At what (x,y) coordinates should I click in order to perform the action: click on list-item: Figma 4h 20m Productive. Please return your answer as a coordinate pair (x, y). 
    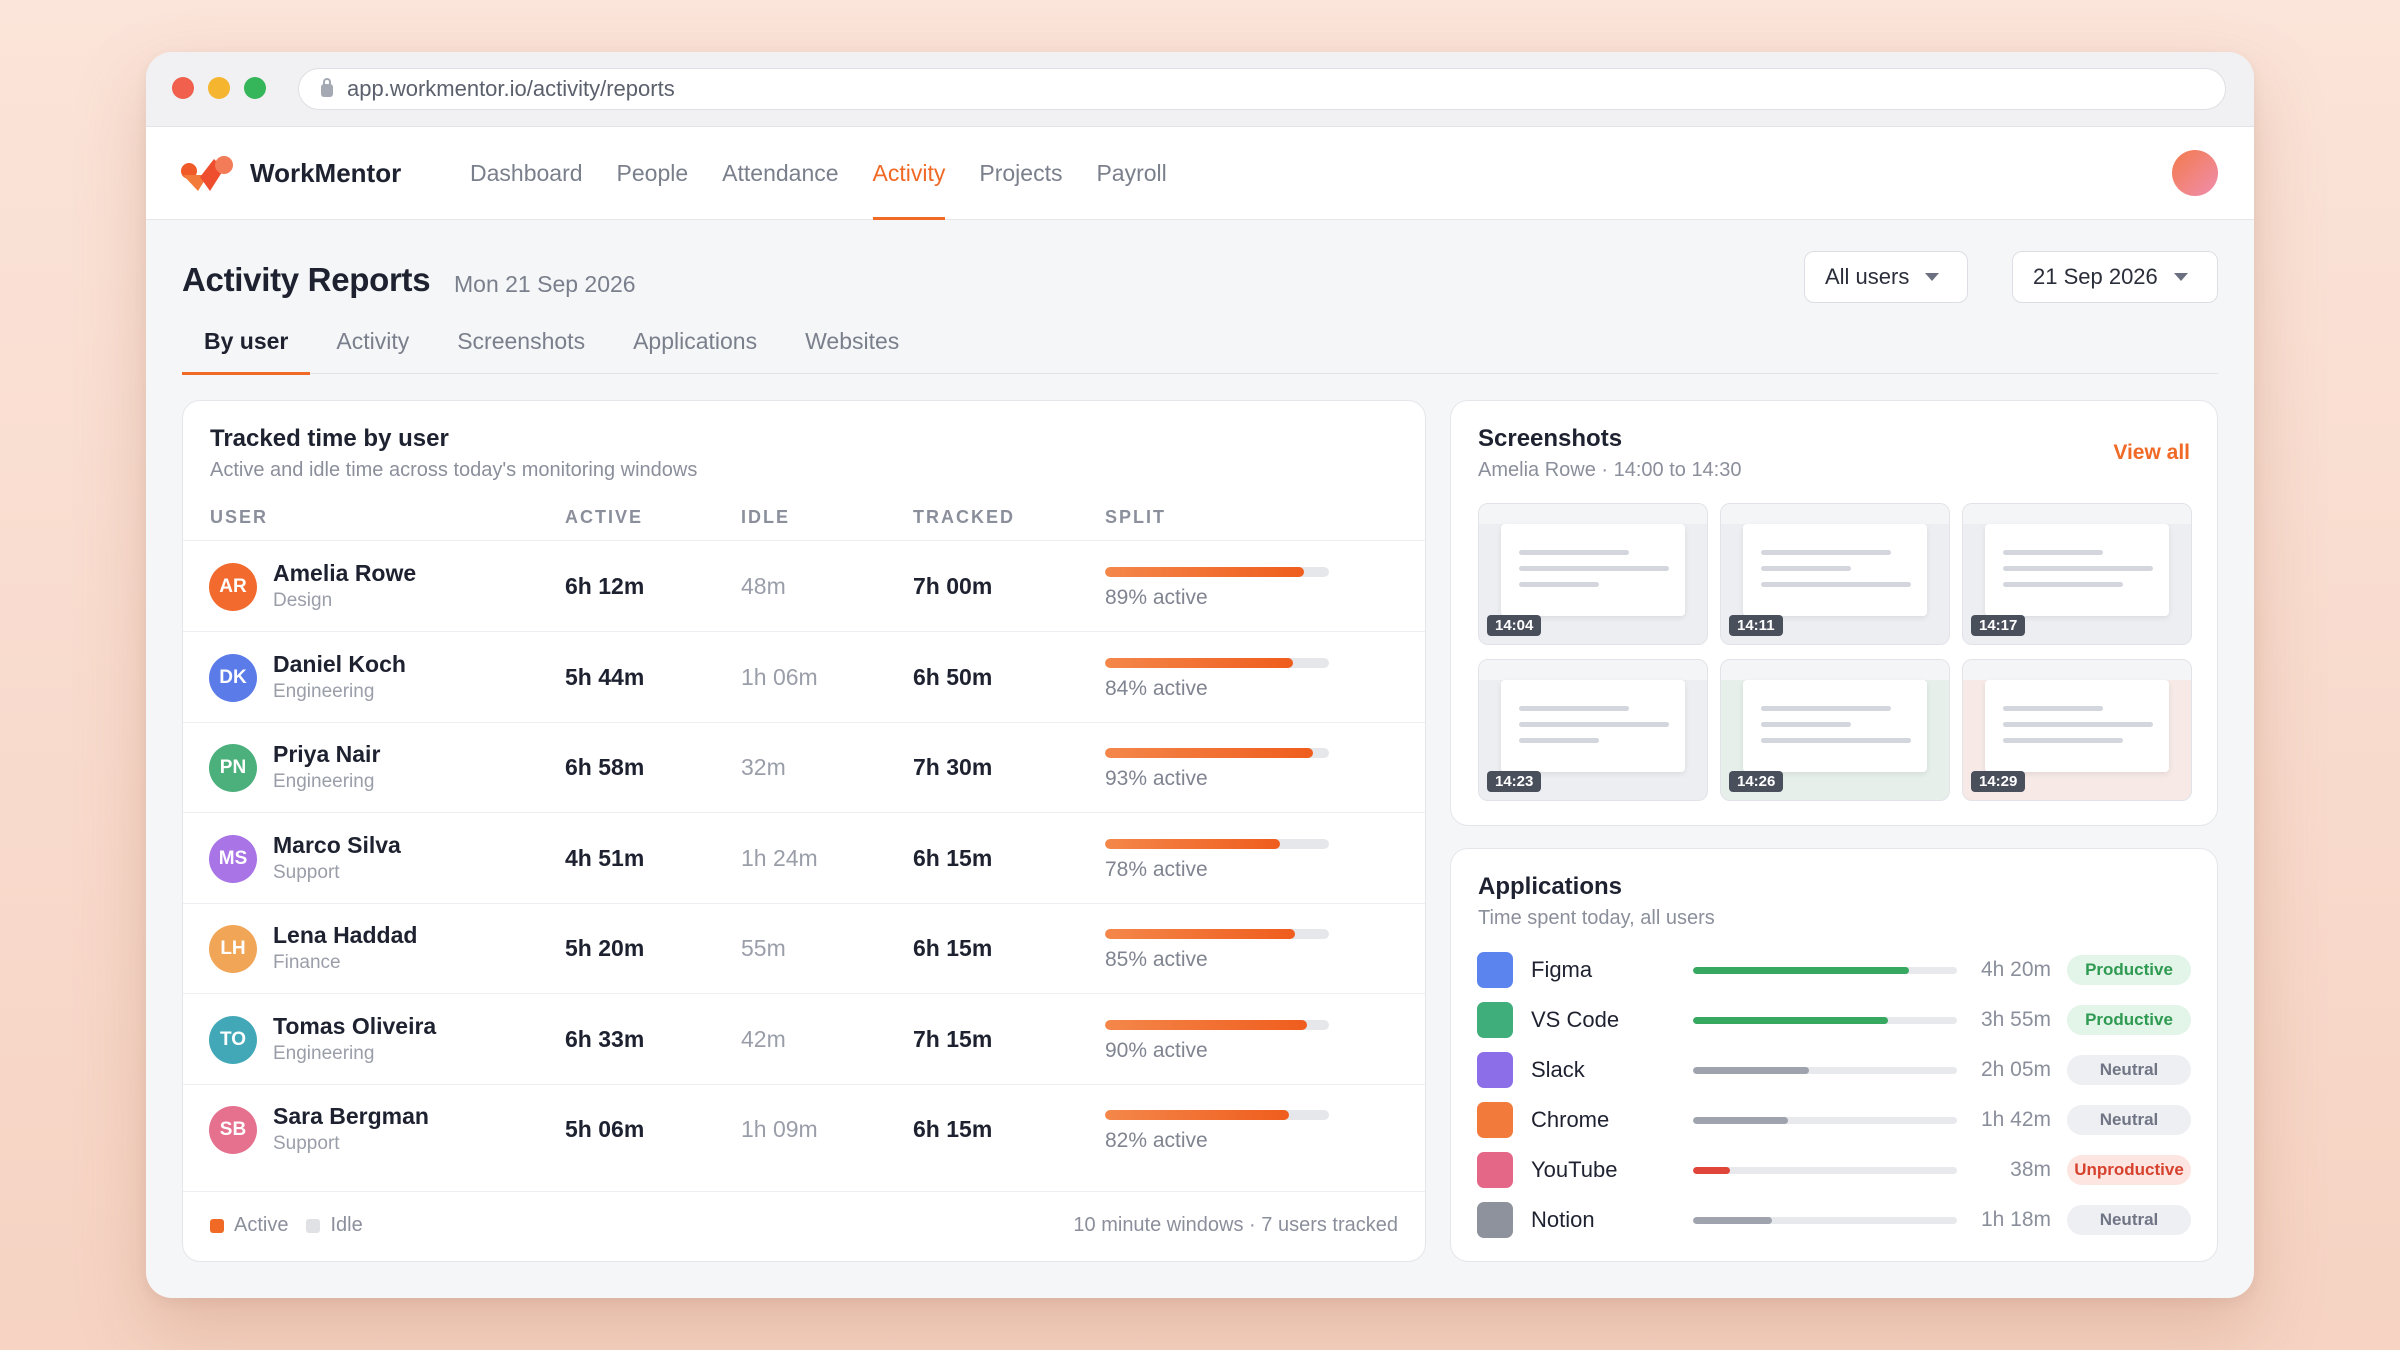
    Looking at the image, I should click on (1834, 969).